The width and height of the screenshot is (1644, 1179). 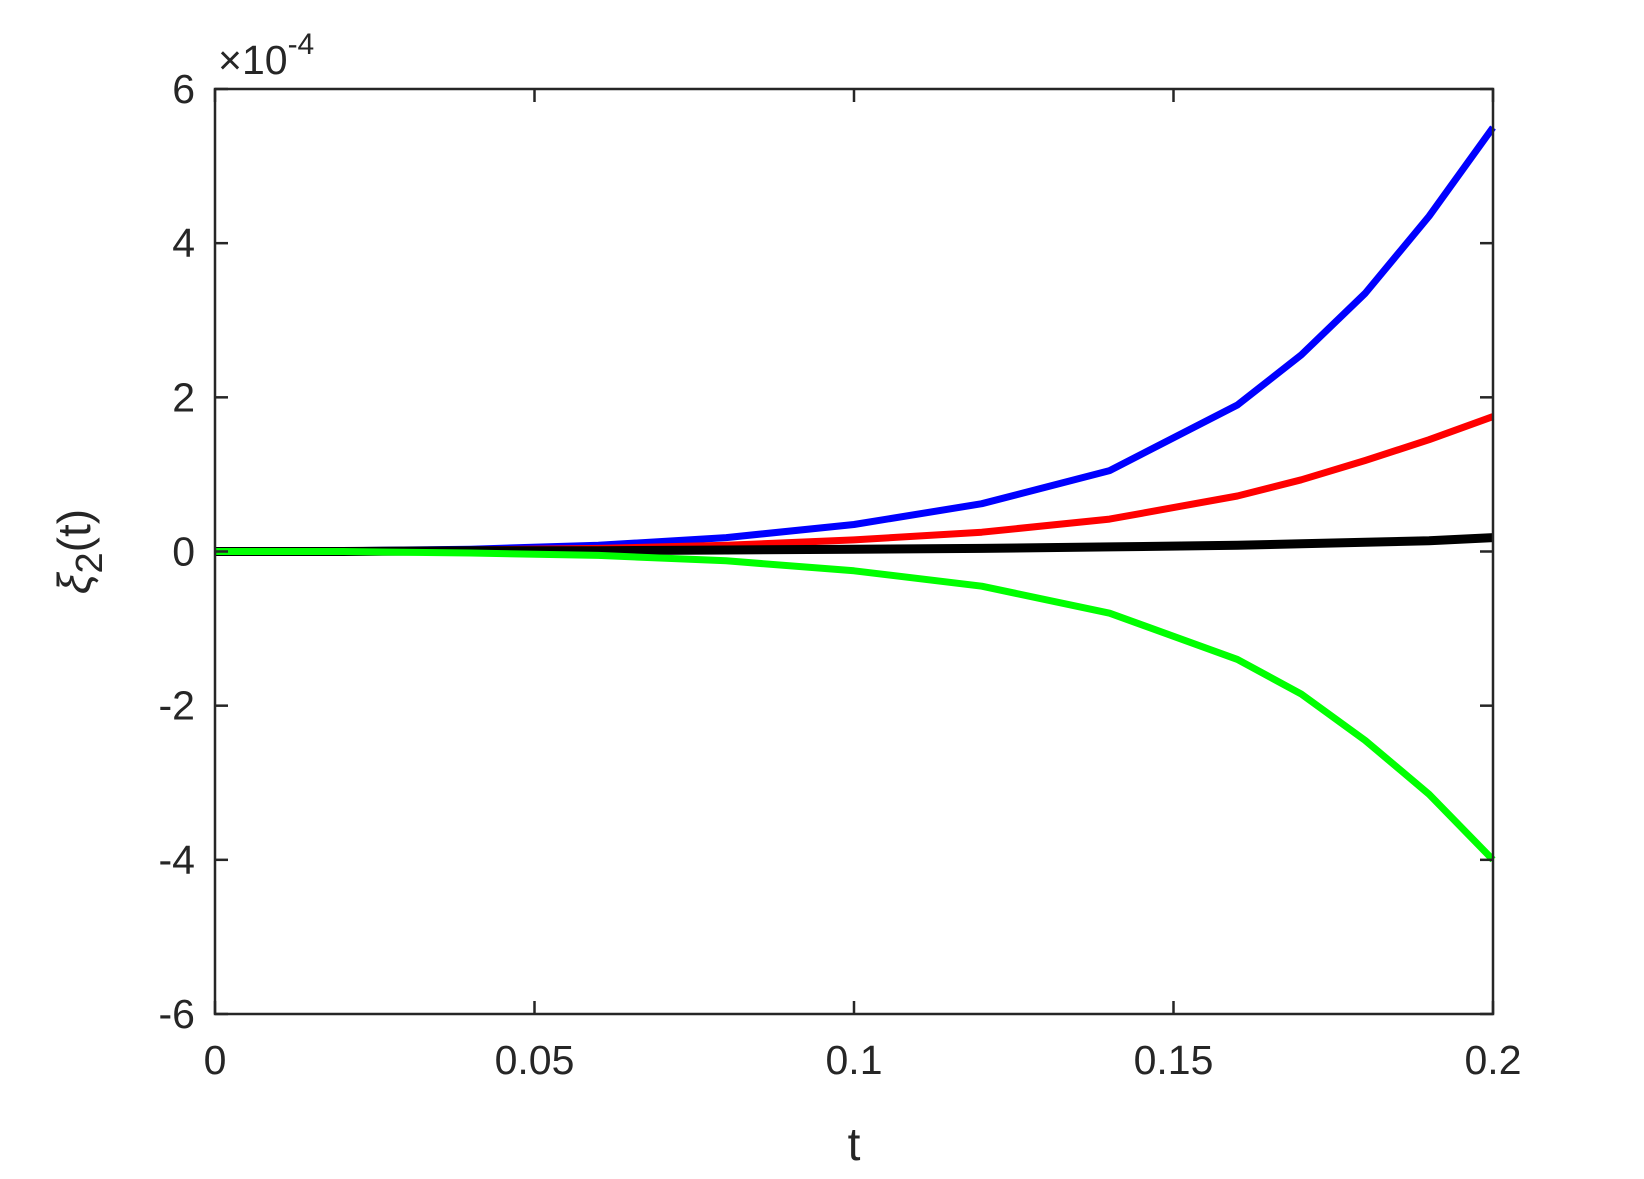 What do you see at coordinates (177, 860) in the screenshot?
I see `y-tick-label: -4` at bounding box center [177, 860].